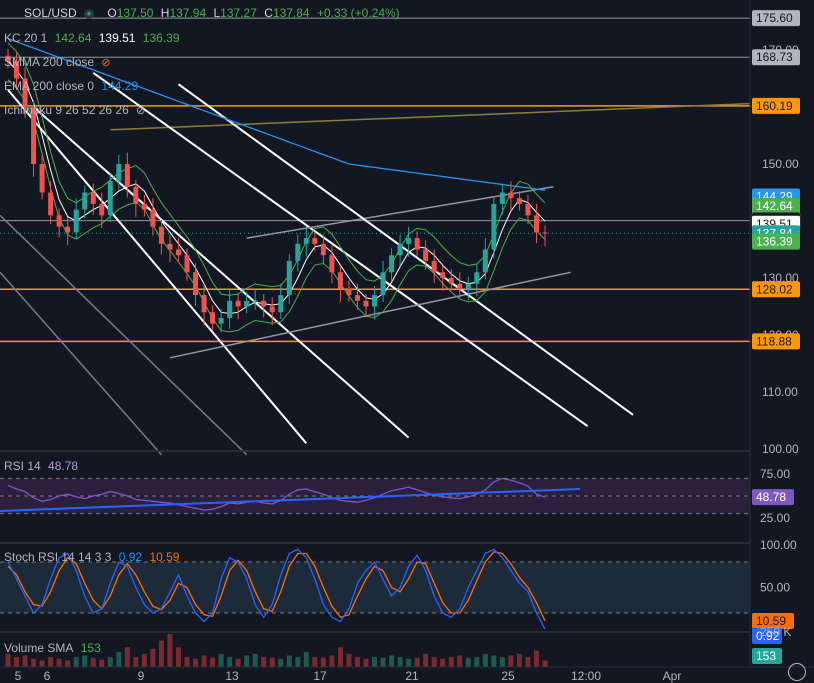 This screenshot has width=814, height=683. I want to click on volume-tick: 250 K, so click(775, 632).